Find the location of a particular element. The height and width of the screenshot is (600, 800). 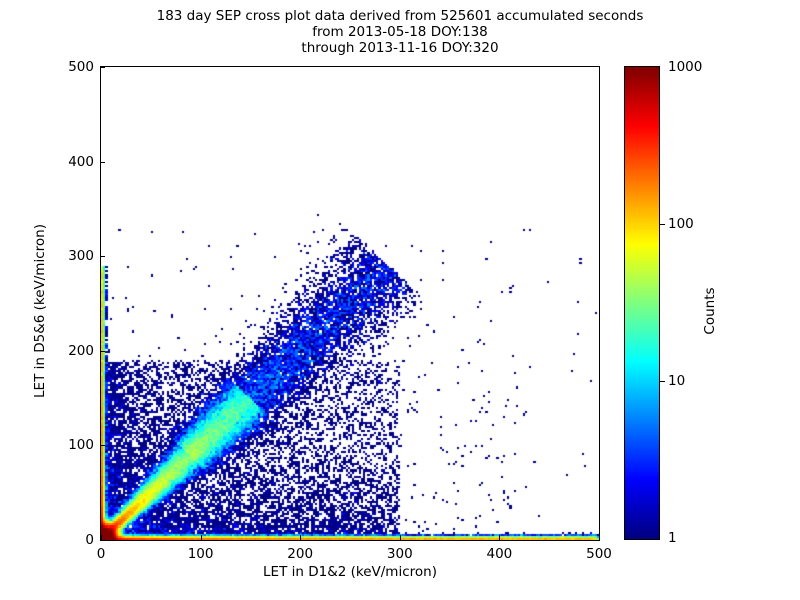

y-axis-tick-label: 0 is located at coordinates (89, 540).